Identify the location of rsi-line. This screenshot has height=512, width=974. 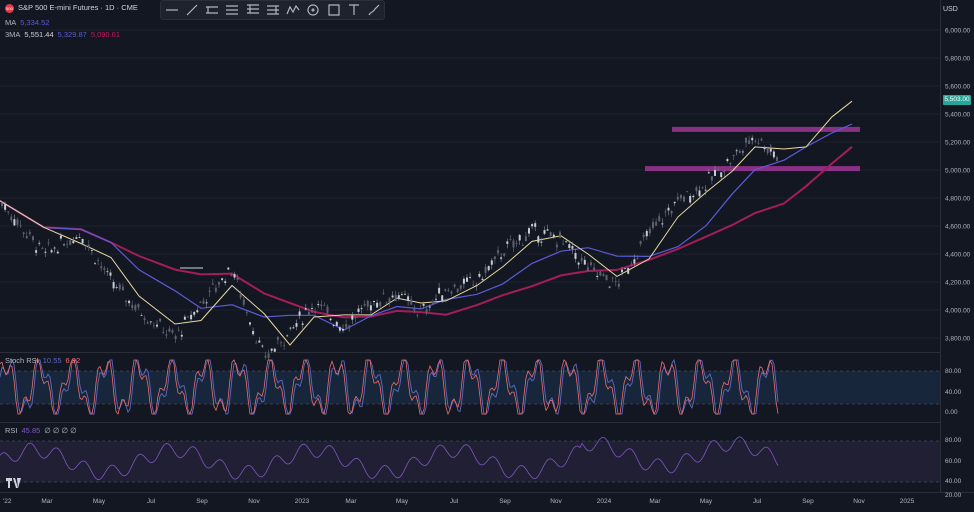
(389, 458).